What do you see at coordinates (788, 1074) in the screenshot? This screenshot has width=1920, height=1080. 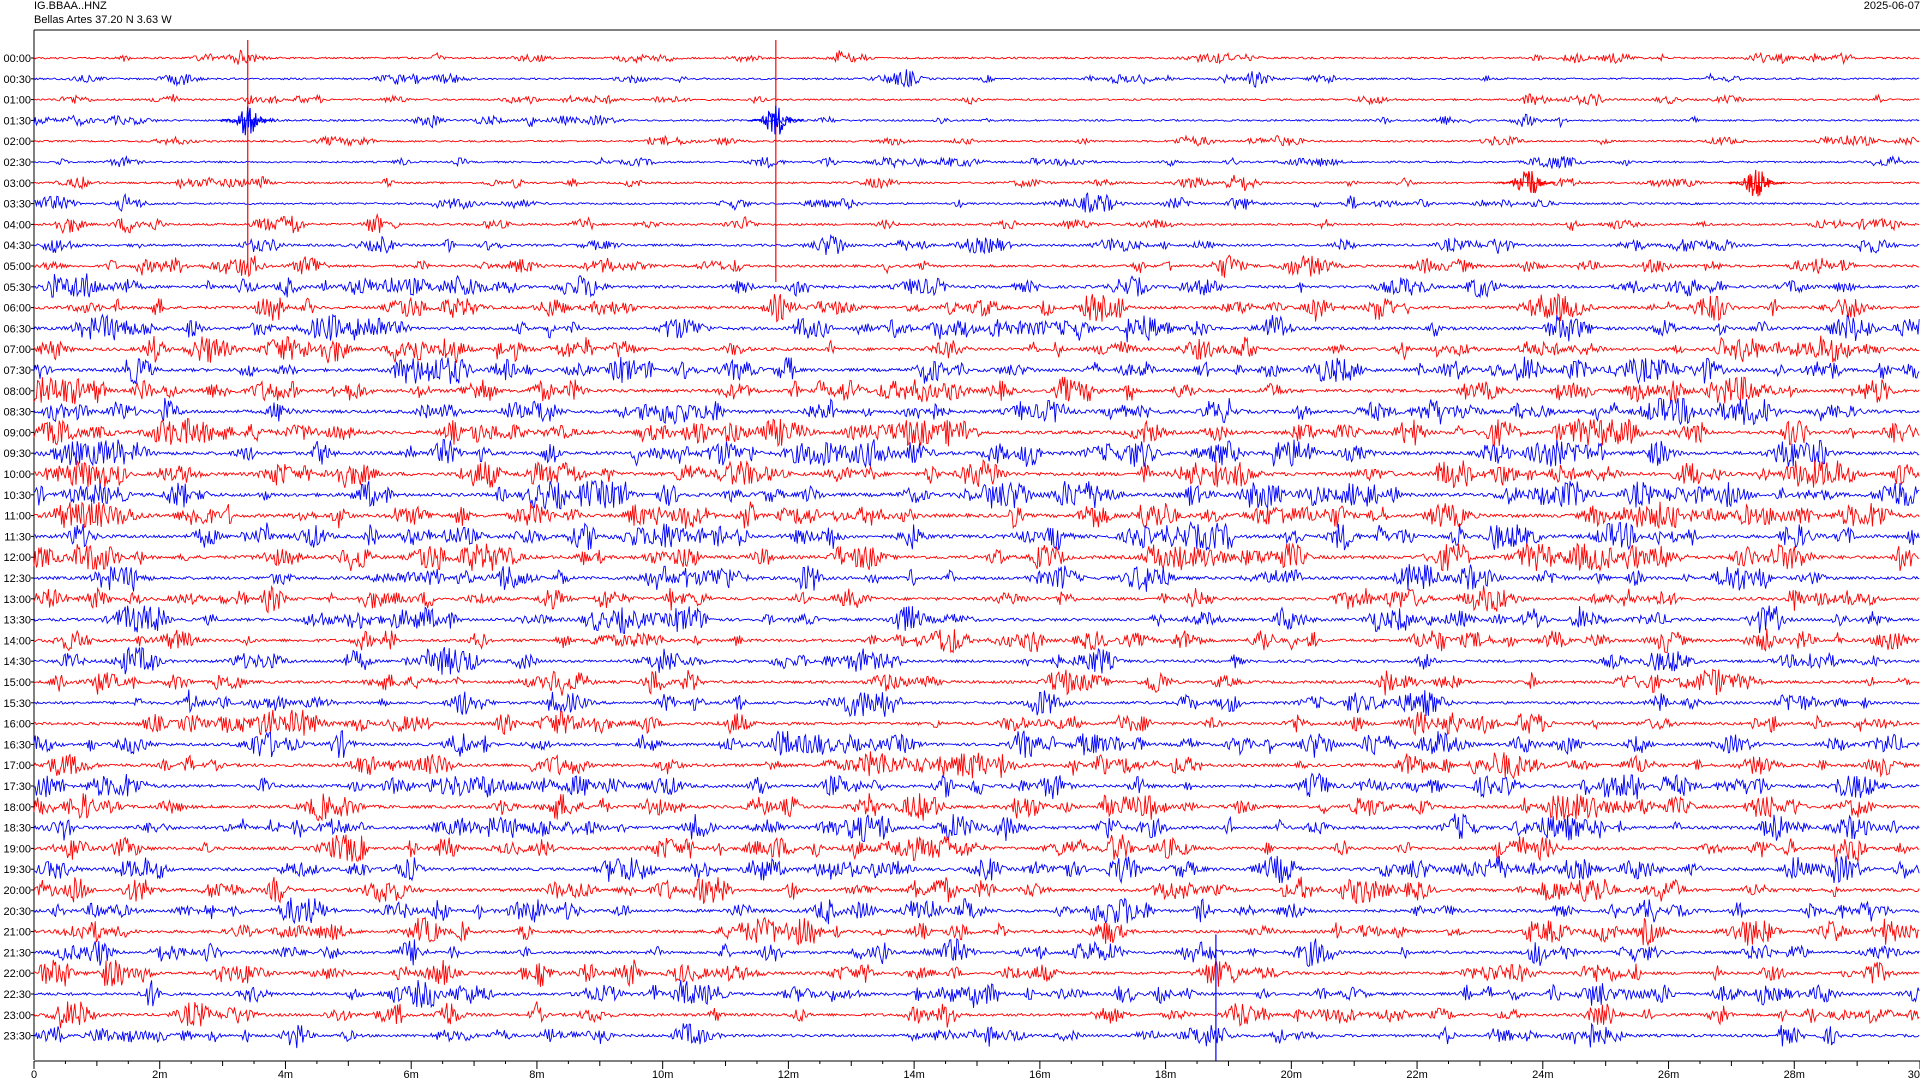 I see `x-tick-label: 12m` at bounding box center [788, 1074].